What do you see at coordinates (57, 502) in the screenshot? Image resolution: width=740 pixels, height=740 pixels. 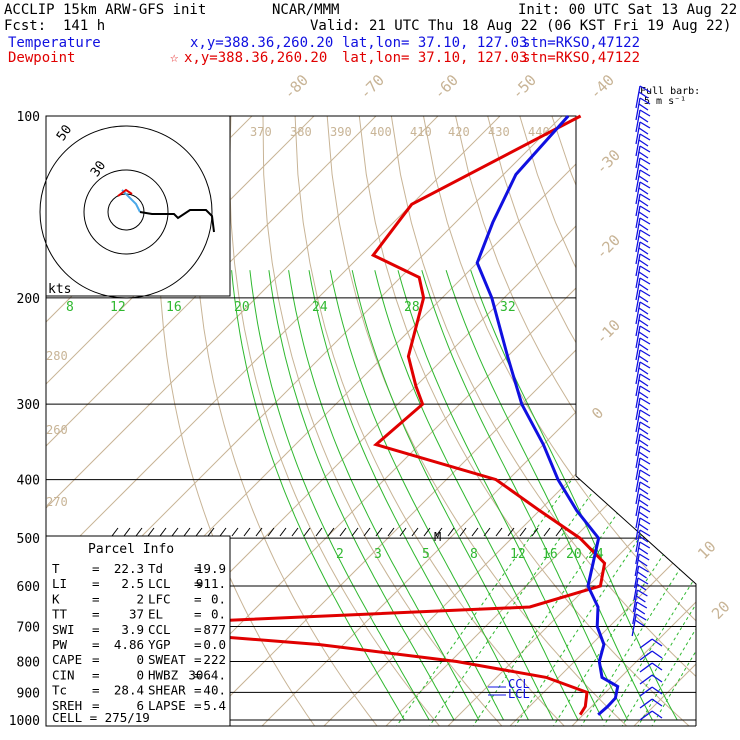 I see `theta-label-270-10: 270` at bounding box center [57, 502].